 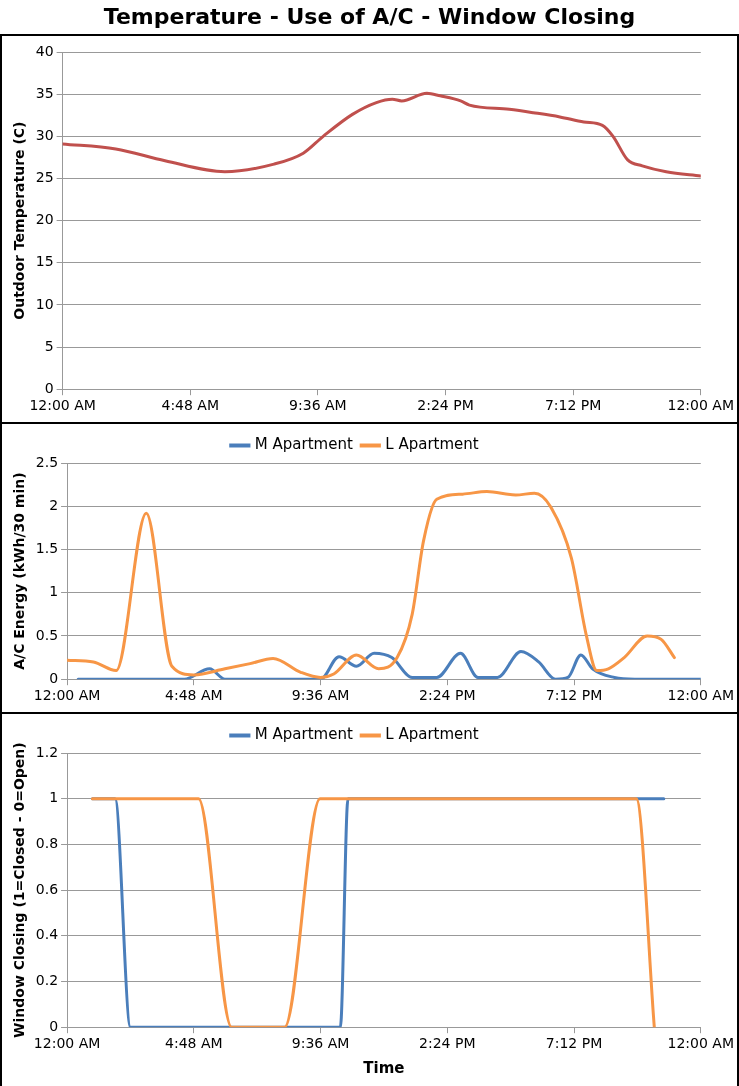 I want to click on y-tick-label: 0.2, so click(x=47, y=980).